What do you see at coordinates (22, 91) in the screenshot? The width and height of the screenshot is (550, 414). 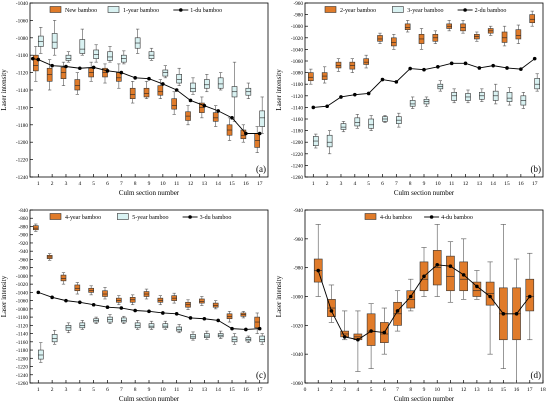 I see `y-tick-label: -1140` at bounding box center [22, 91].